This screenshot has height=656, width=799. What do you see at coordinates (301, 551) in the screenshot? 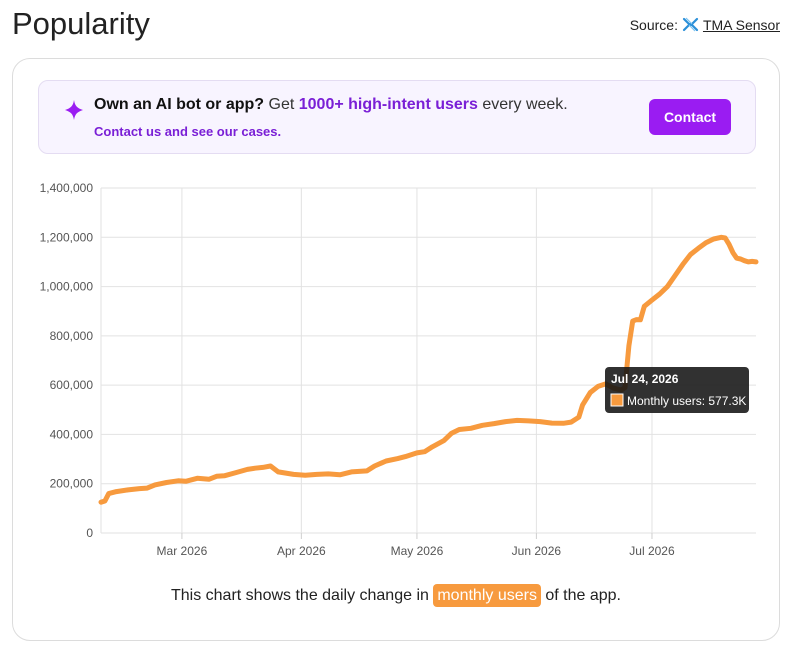
I see `x-tick-label: Apr 2026` at bounding box center [301, 551].